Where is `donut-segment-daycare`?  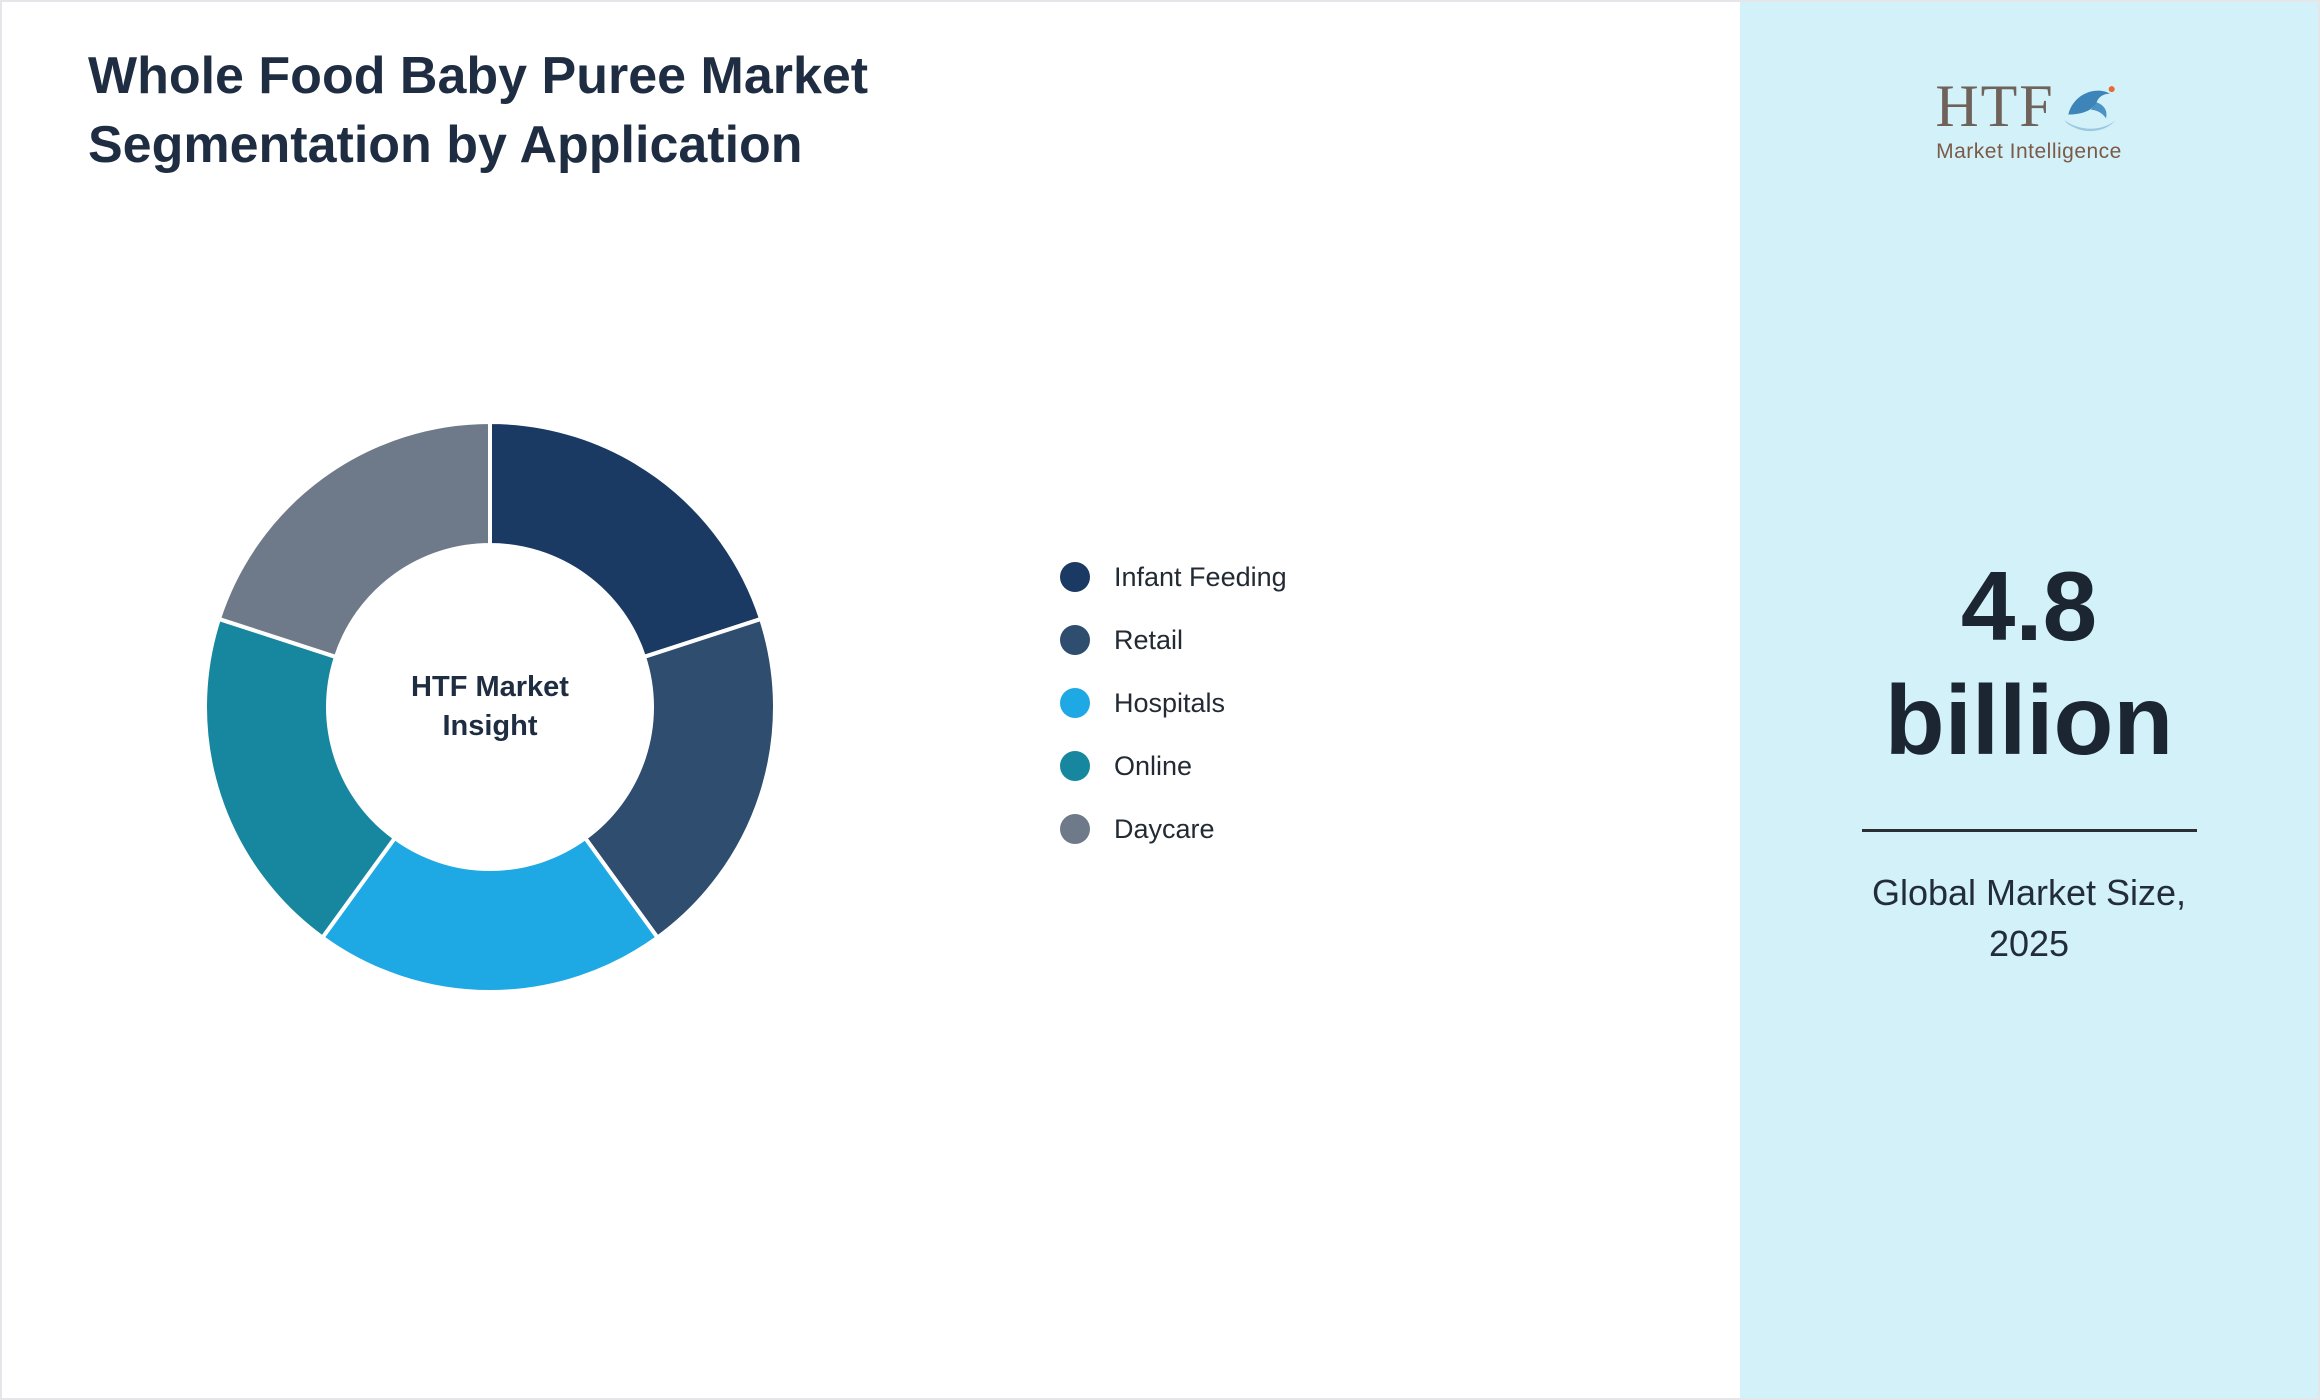
donut-segment-daycare is located at coordinates (354, 539).